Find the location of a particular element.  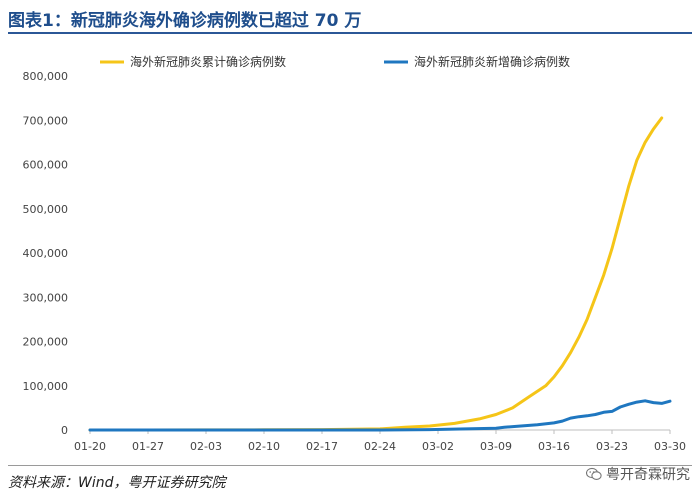

y-tick-label: 500,000 is located at coordinates (46, 209).